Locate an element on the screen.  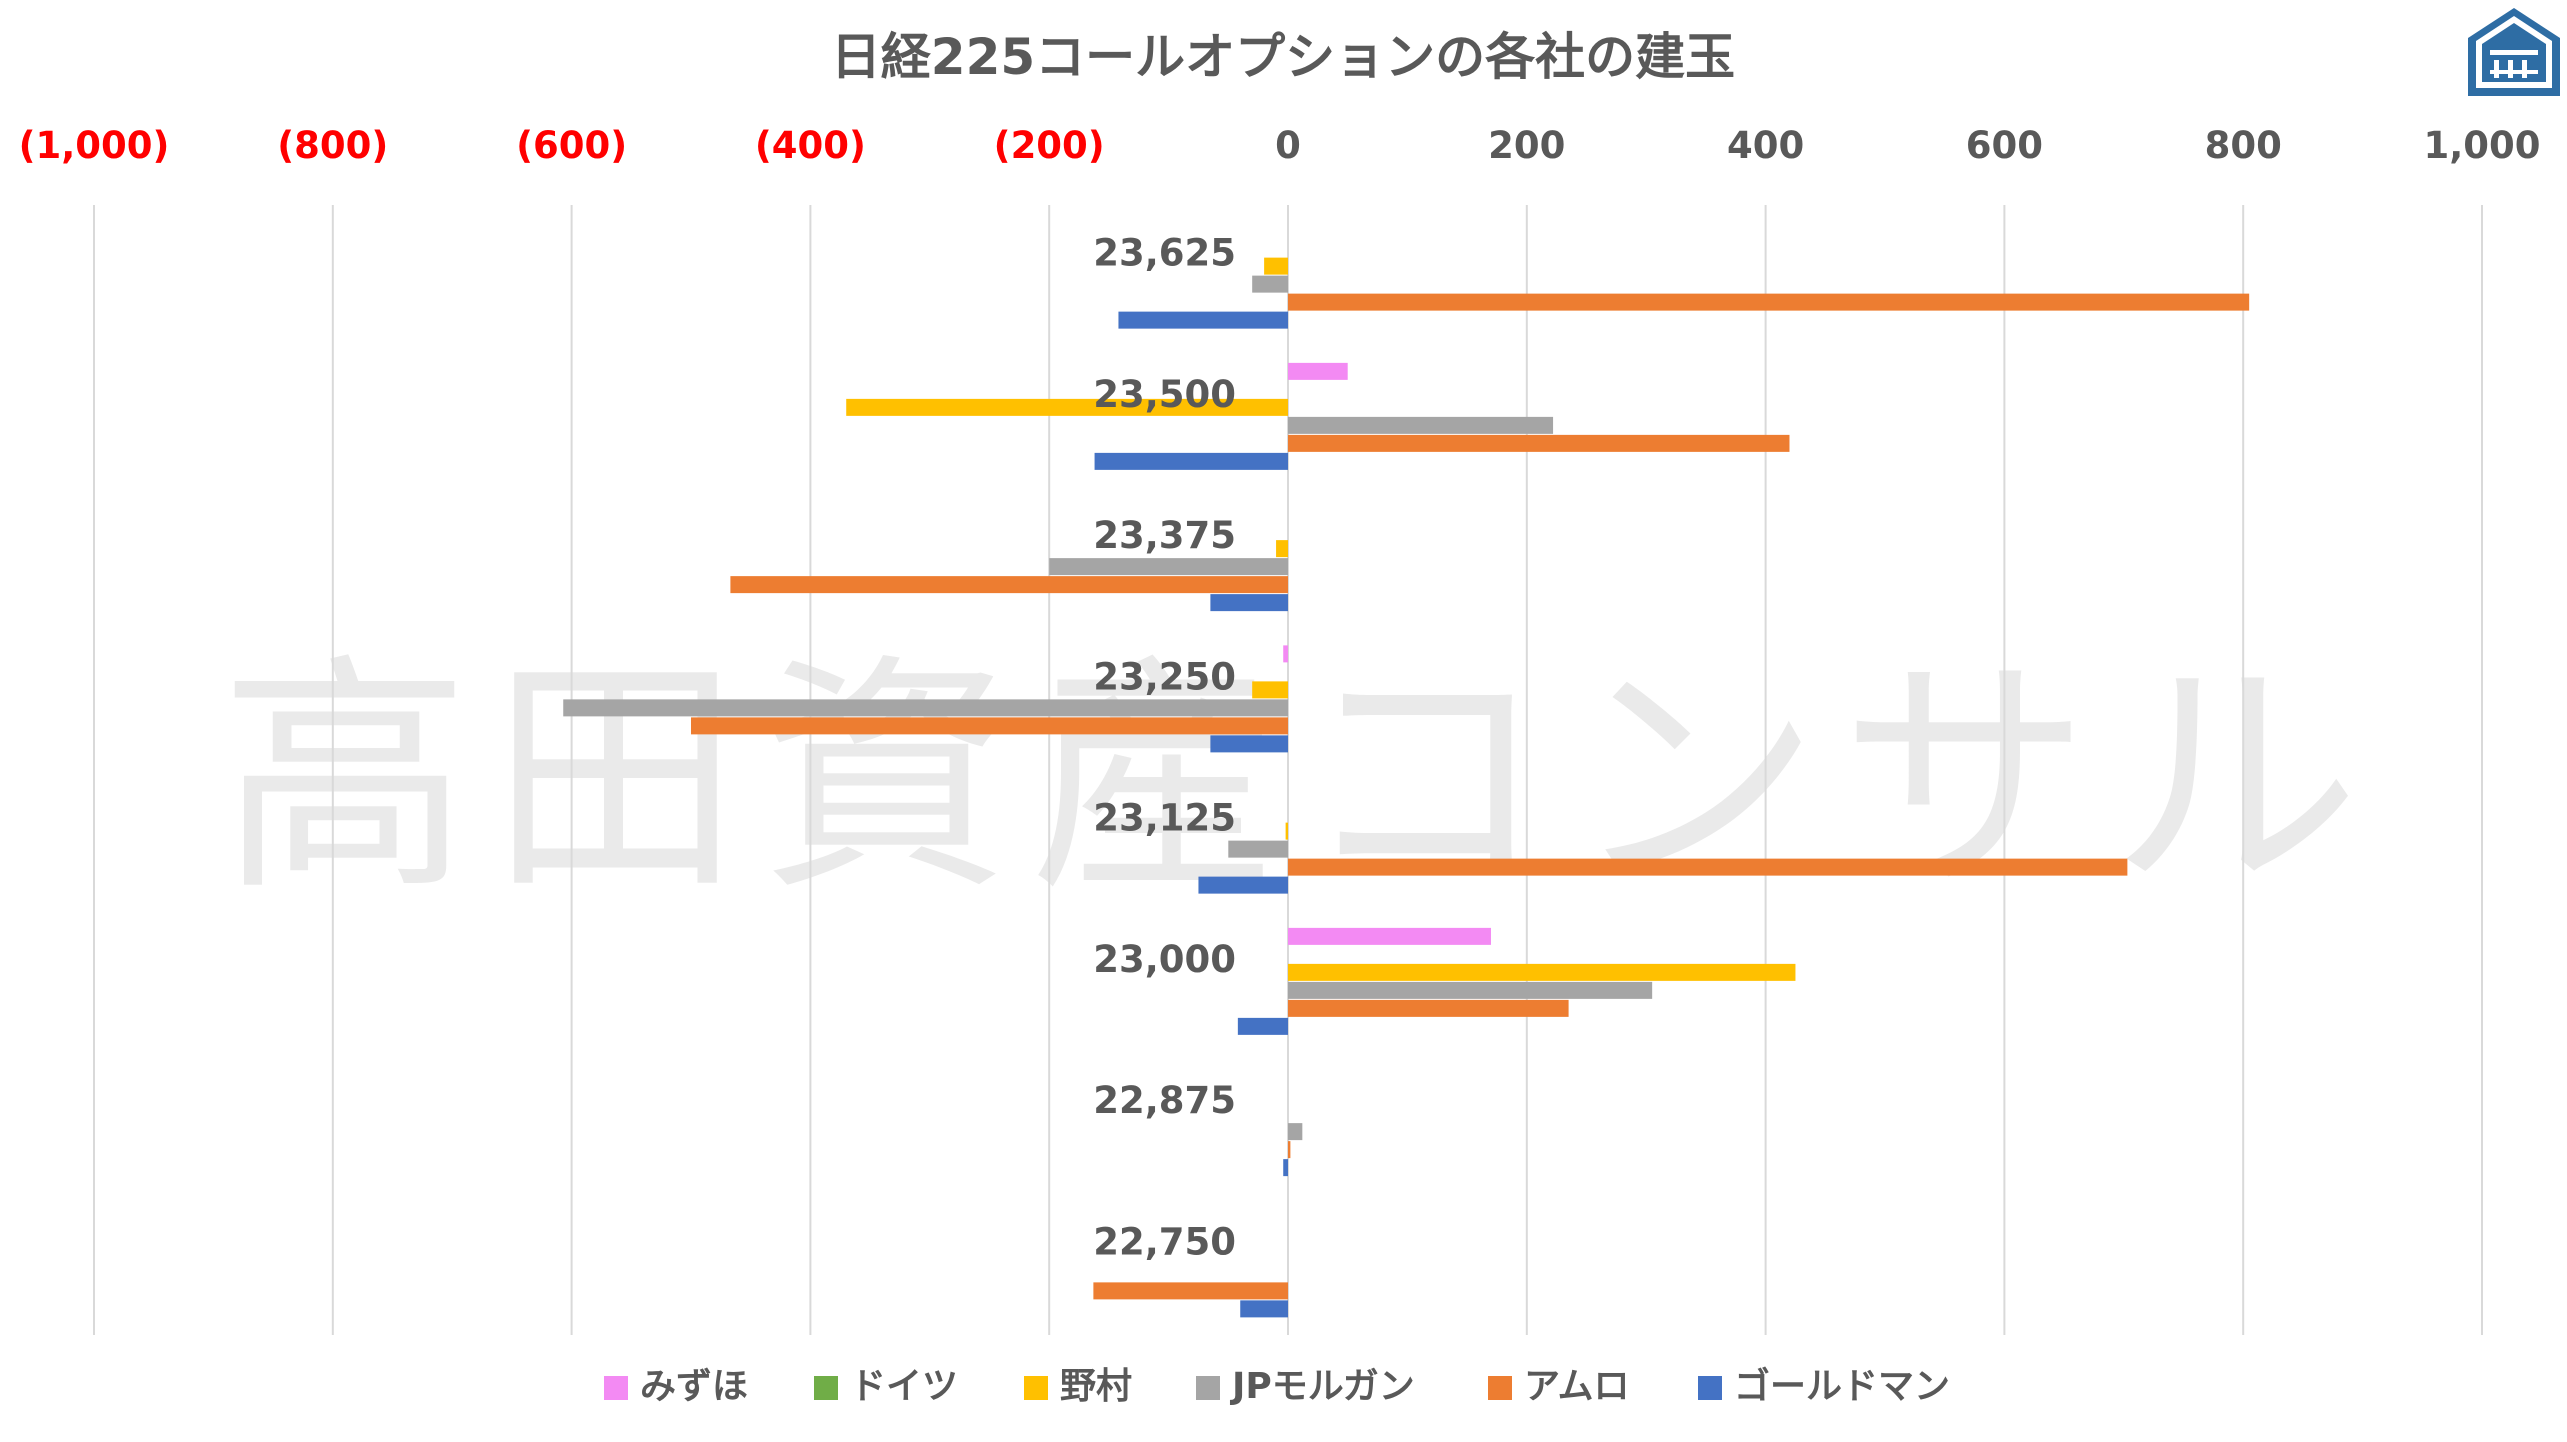
category-label: 23,375 is located at coordinates (1164, 535).